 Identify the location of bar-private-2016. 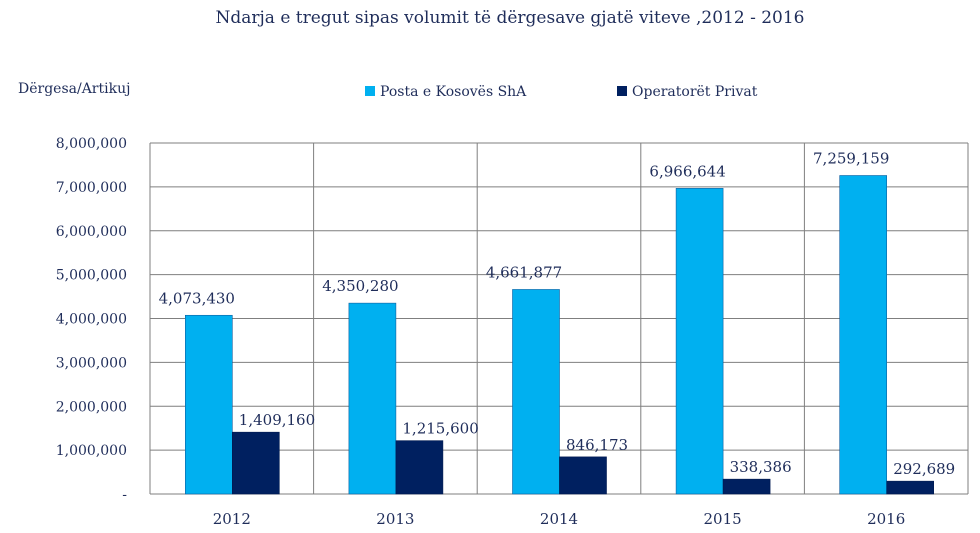
(910, 487).